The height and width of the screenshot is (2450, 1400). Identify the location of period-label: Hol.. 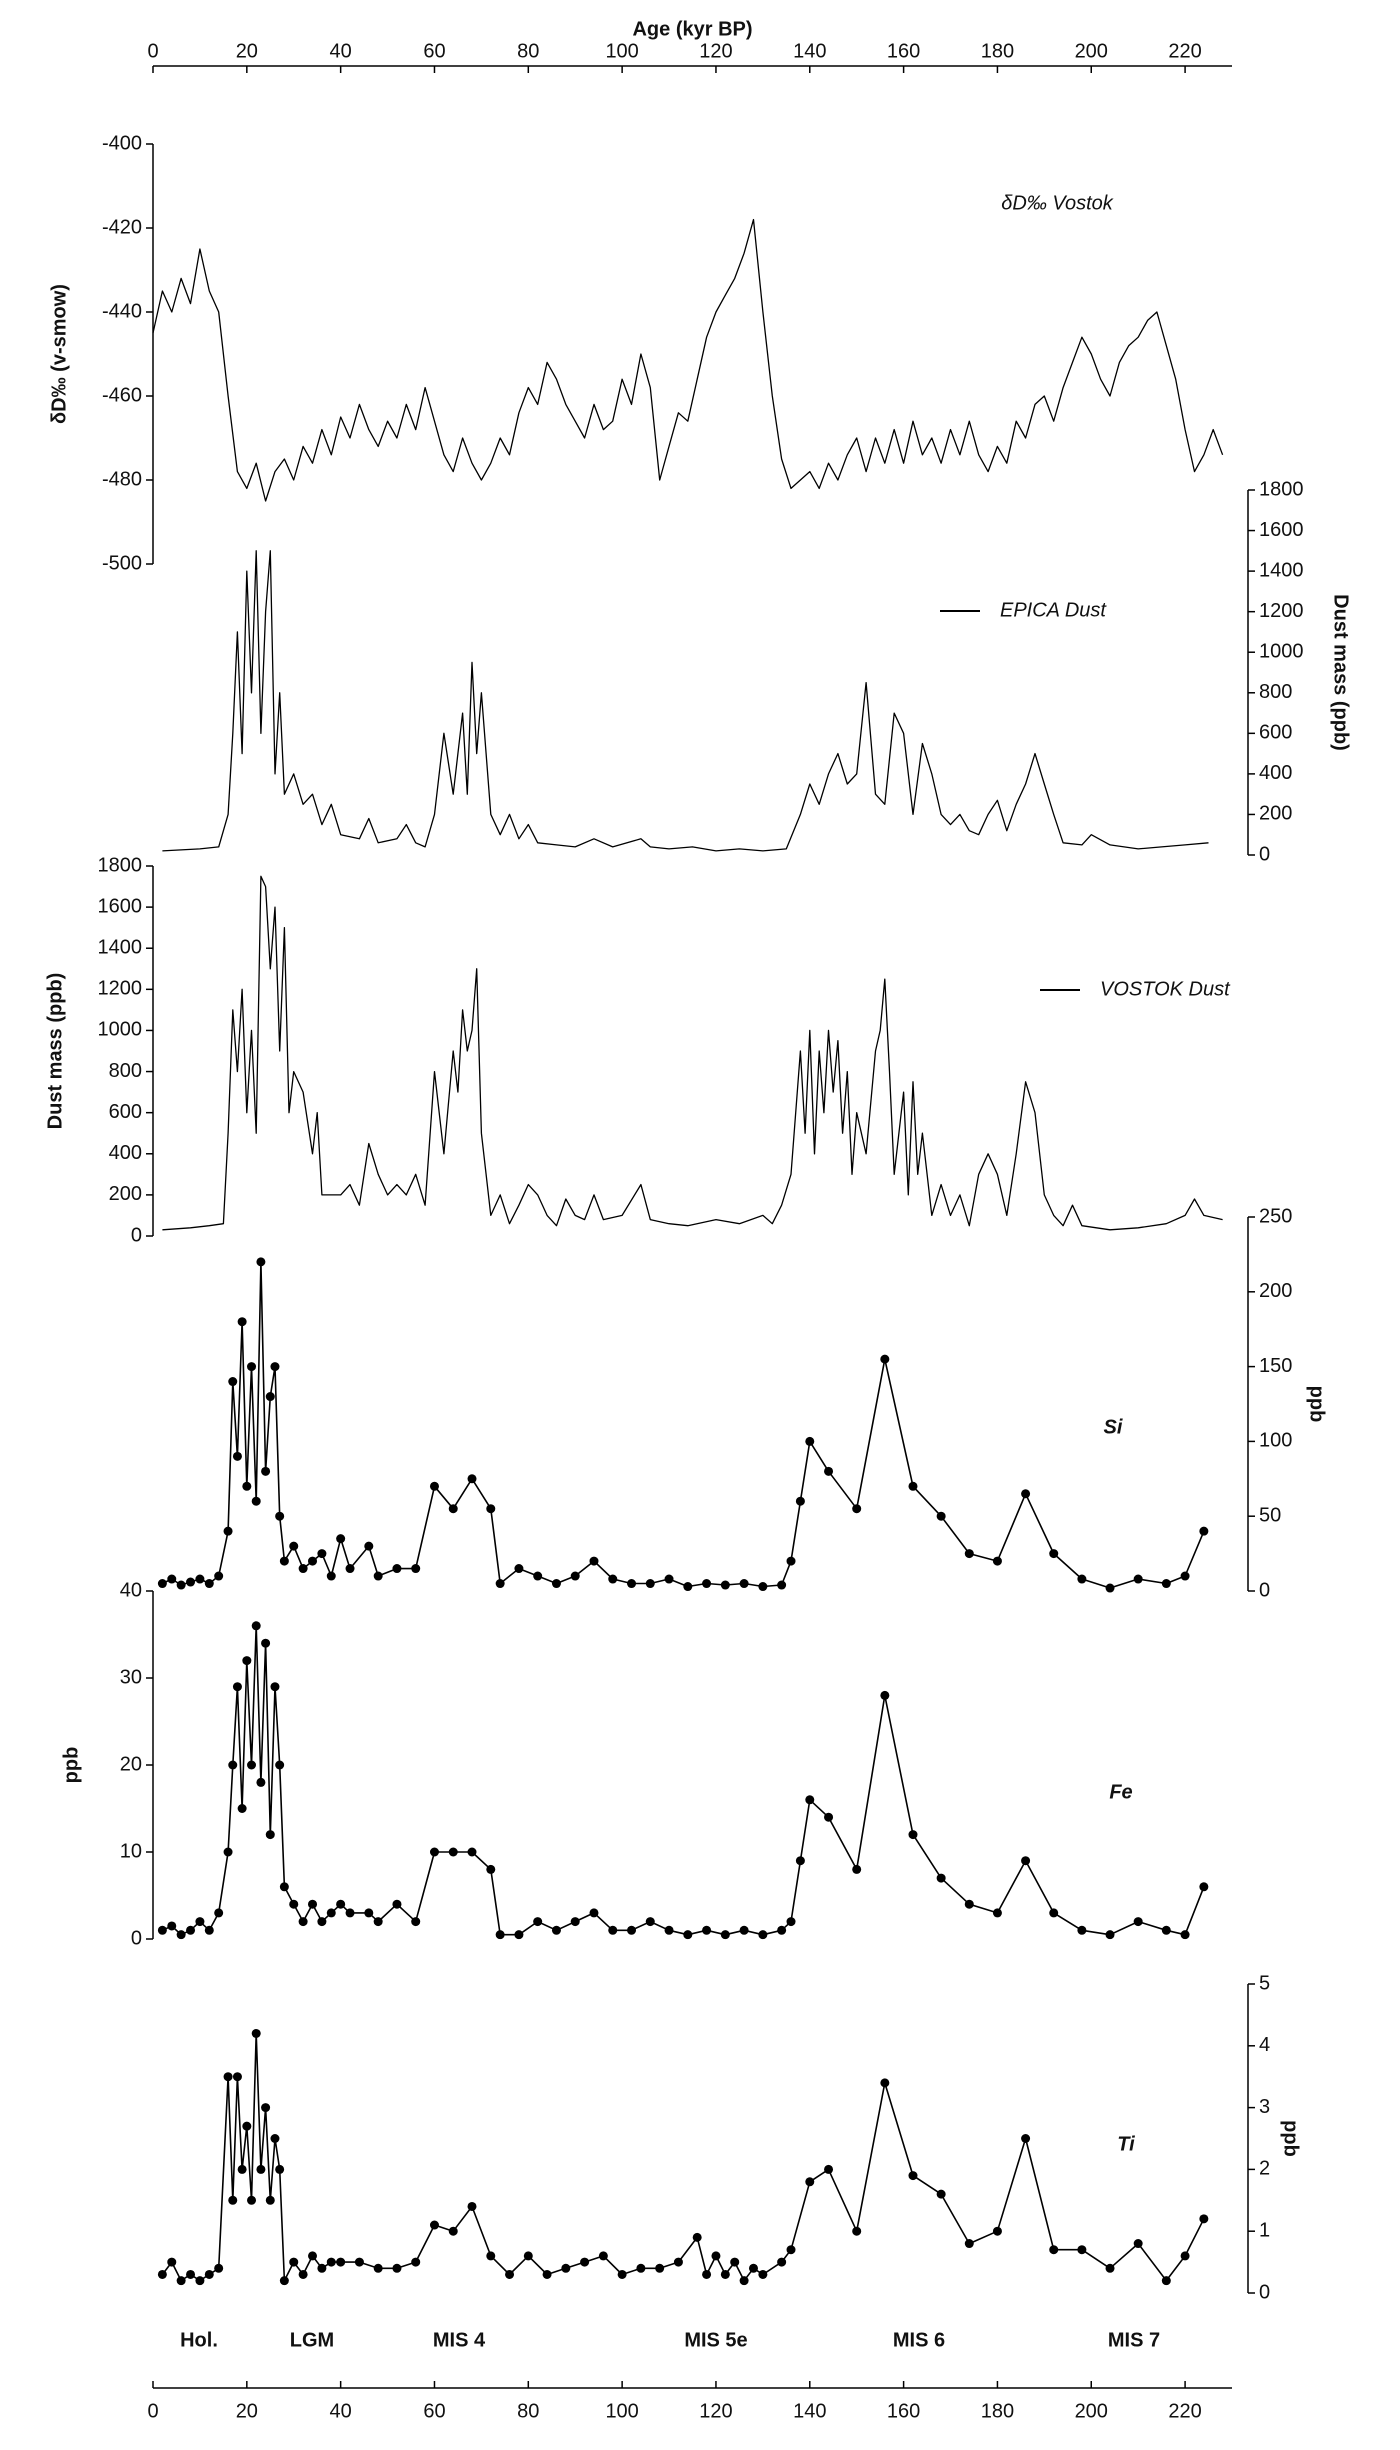
(199, 2340).